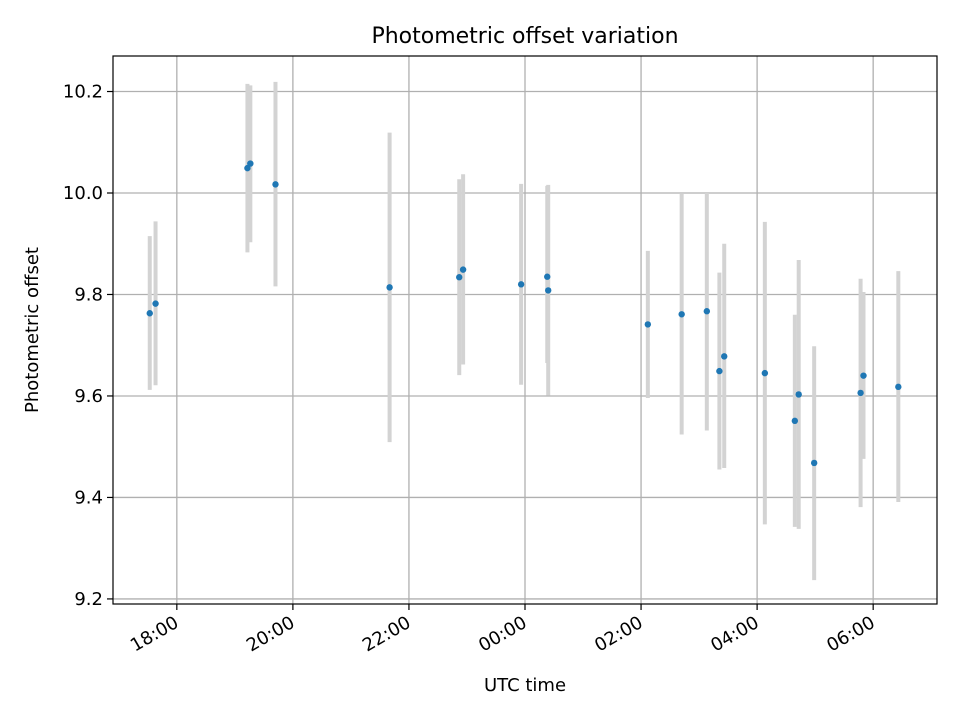  Describe the element at coordinates (270, 634) in the screenshot. I see `x-tick-label: 20:00` at that location.